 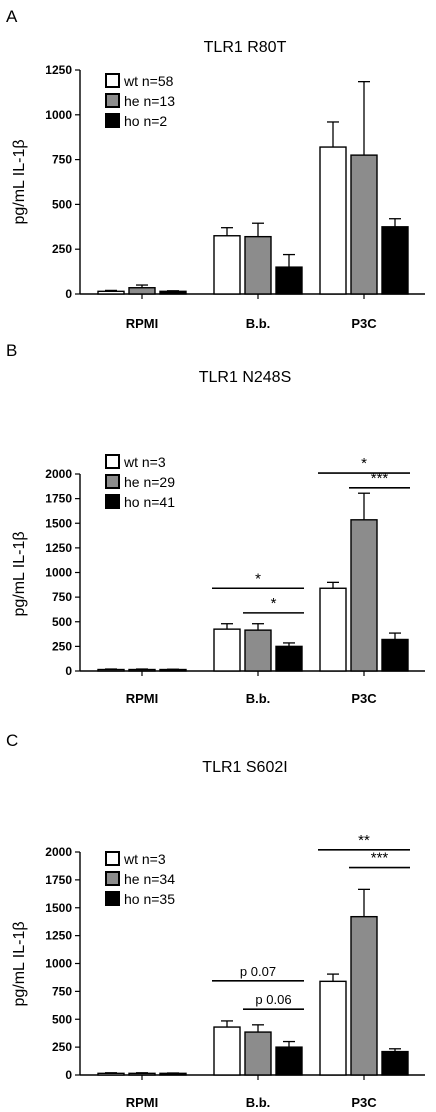 I want to click on significance-label: **, so click(x=364, y=840).